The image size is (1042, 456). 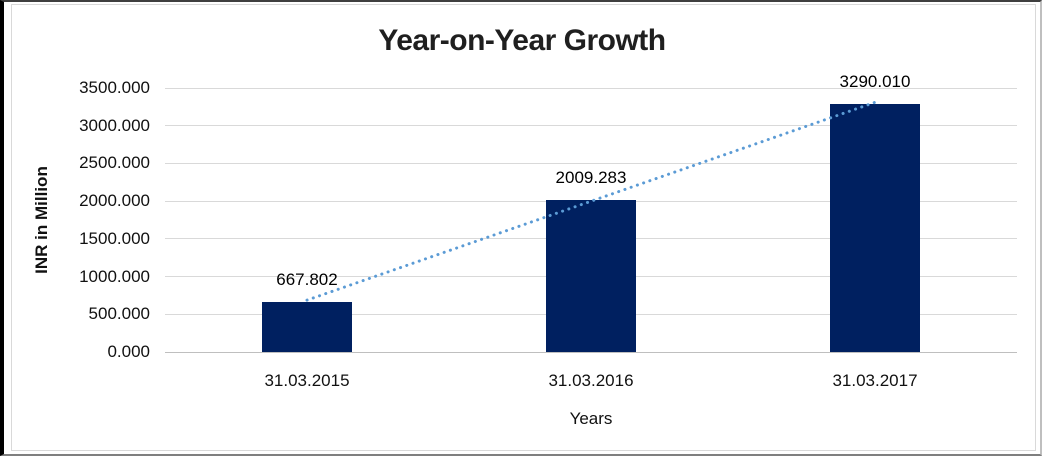 I want to click on x-axis-title: Years, so click(x=591, y=418).